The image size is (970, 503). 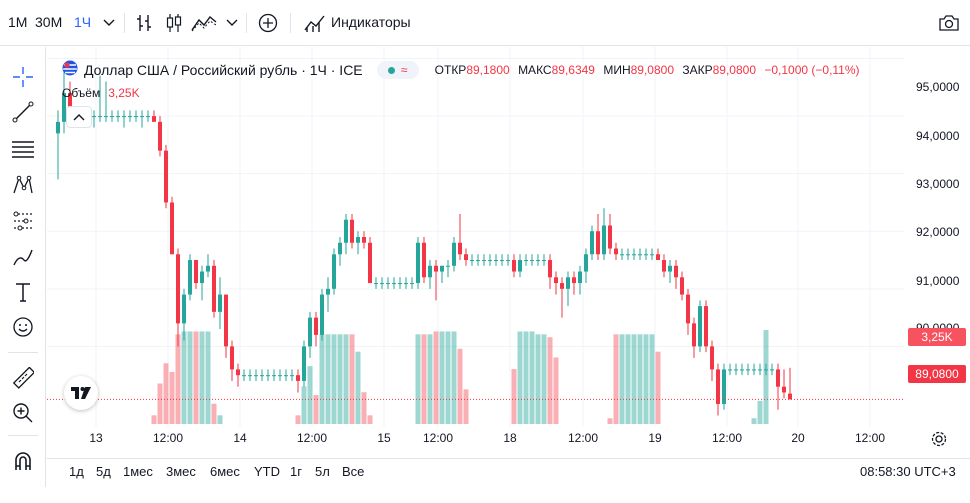 I want to click on interval-1h: 1Ч, so click(x=83, y=22).